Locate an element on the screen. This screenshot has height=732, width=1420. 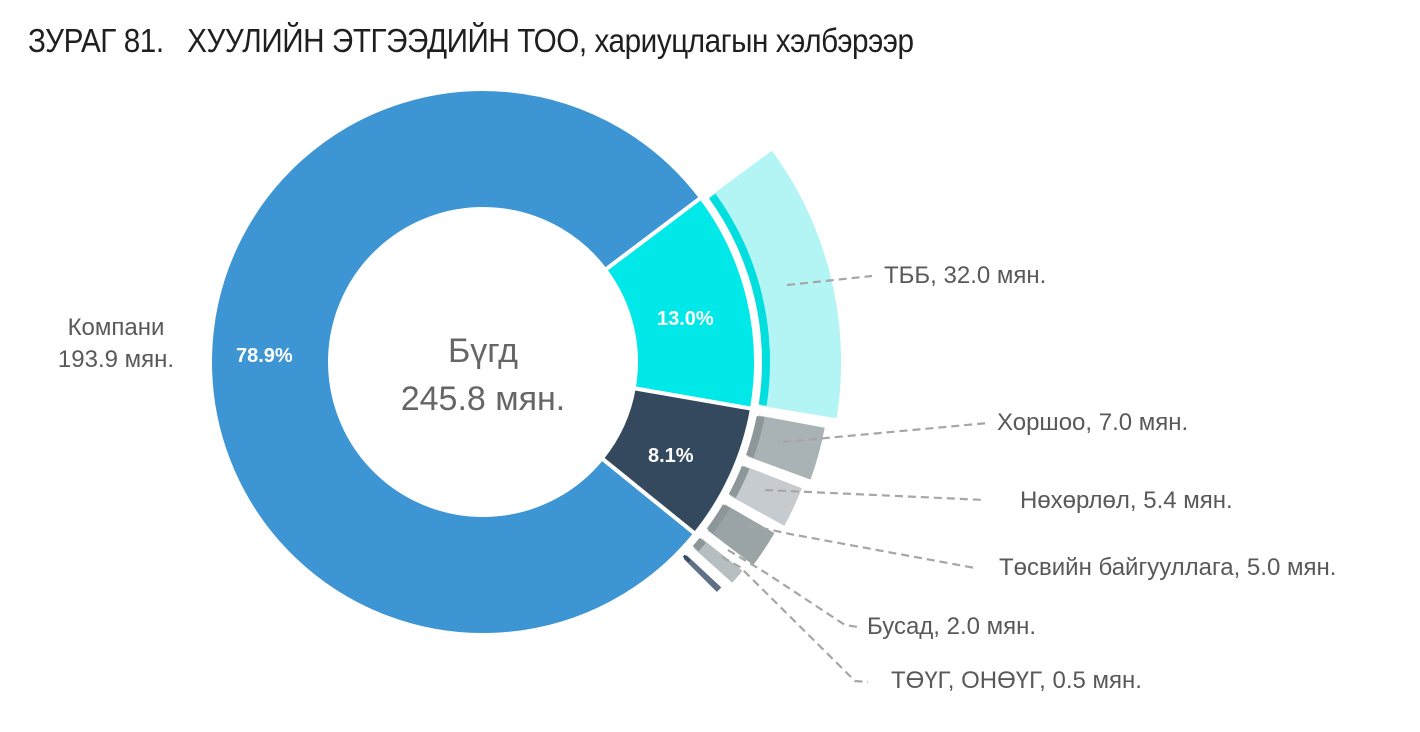
label-toug: ТӨҮГ, ОНӨҮГ, 0.5 мян. is located at coordinates (1016, 680).